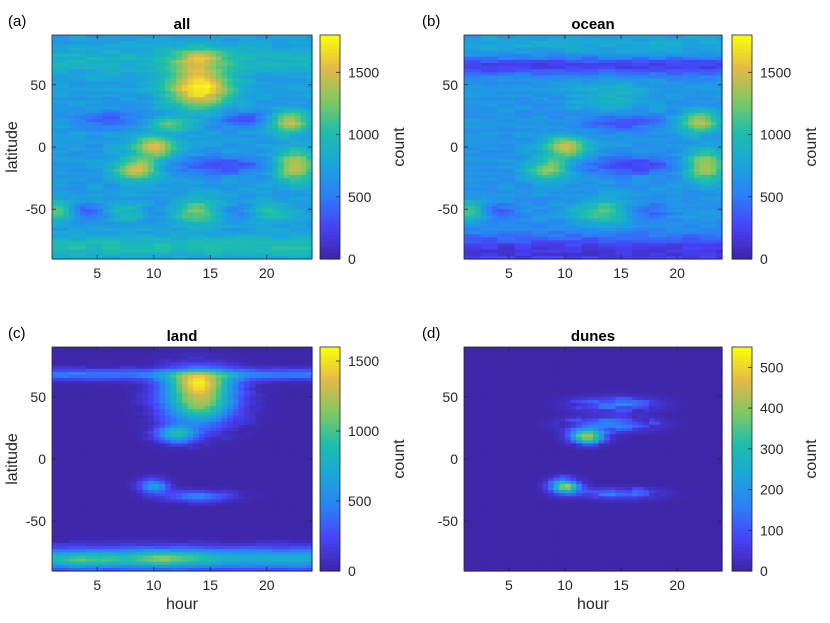 This screenshot has height=623, width=830. What do you see at coordinates (399, 147) in the screenshot?
I see `colorbar-label: count` at bounding box center [399, 147].